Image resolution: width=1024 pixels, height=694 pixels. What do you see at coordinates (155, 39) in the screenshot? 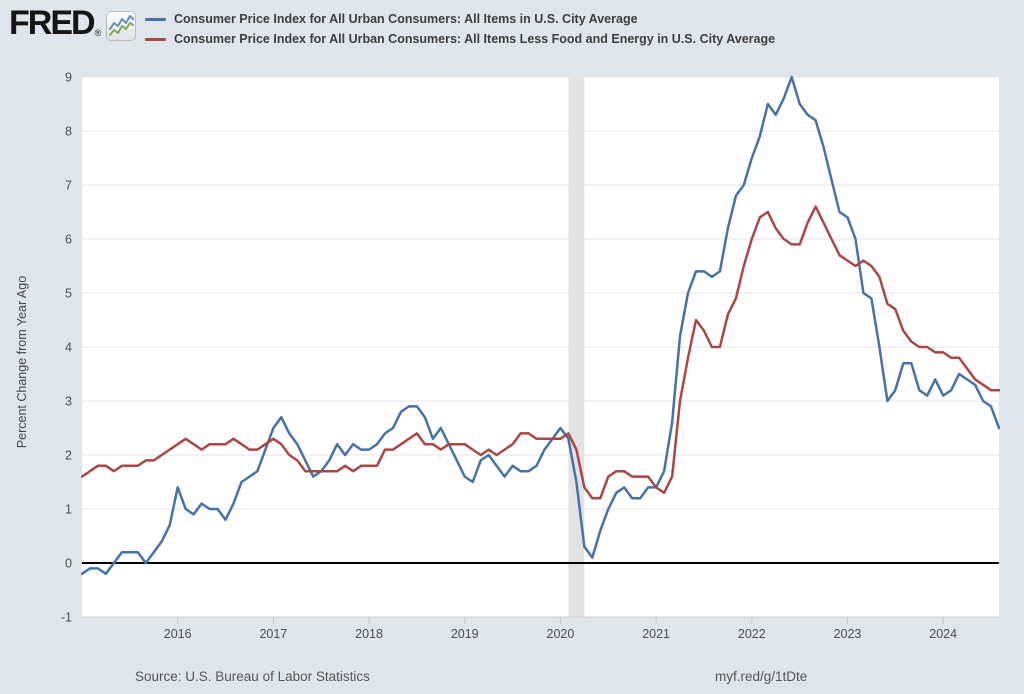
I see `legend-line-swatch-red` at bounding box center [155, 39].